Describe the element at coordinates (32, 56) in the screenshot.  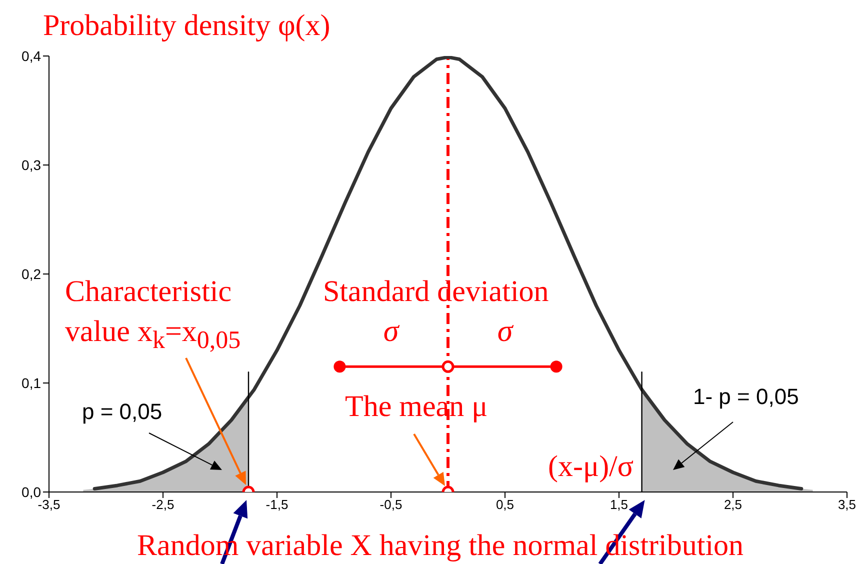
I see `y-tick-label: 0,4` at that location.